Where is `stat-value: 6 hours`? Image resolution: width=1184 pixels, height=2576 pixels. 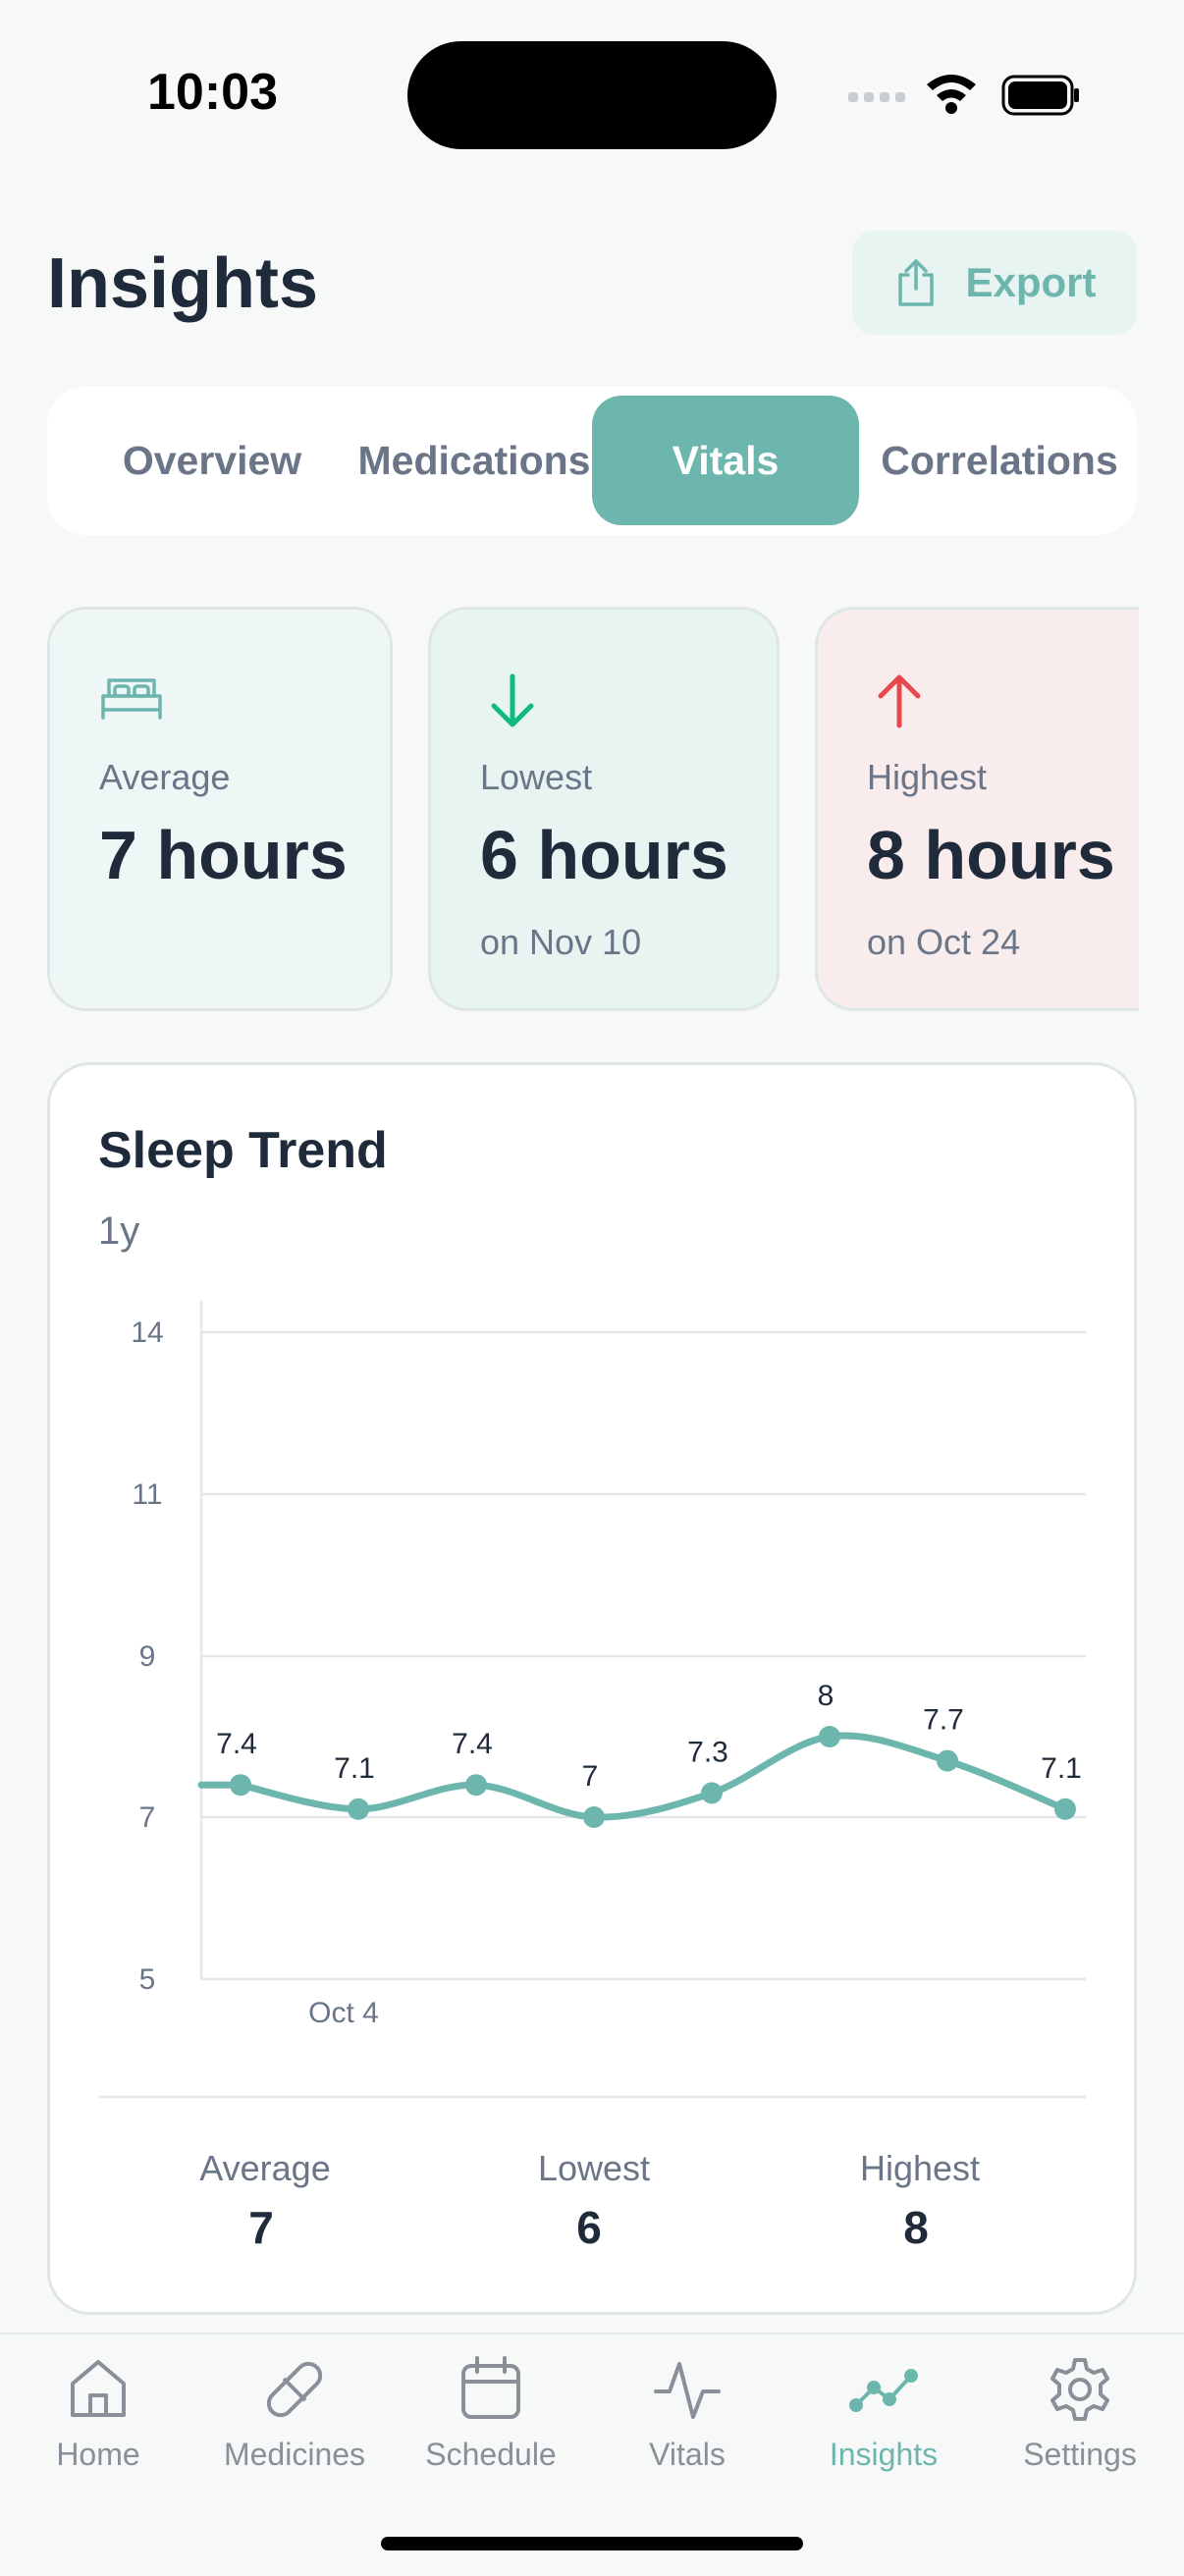
stat-value: 6 hours is located at coordinates (604, 855).